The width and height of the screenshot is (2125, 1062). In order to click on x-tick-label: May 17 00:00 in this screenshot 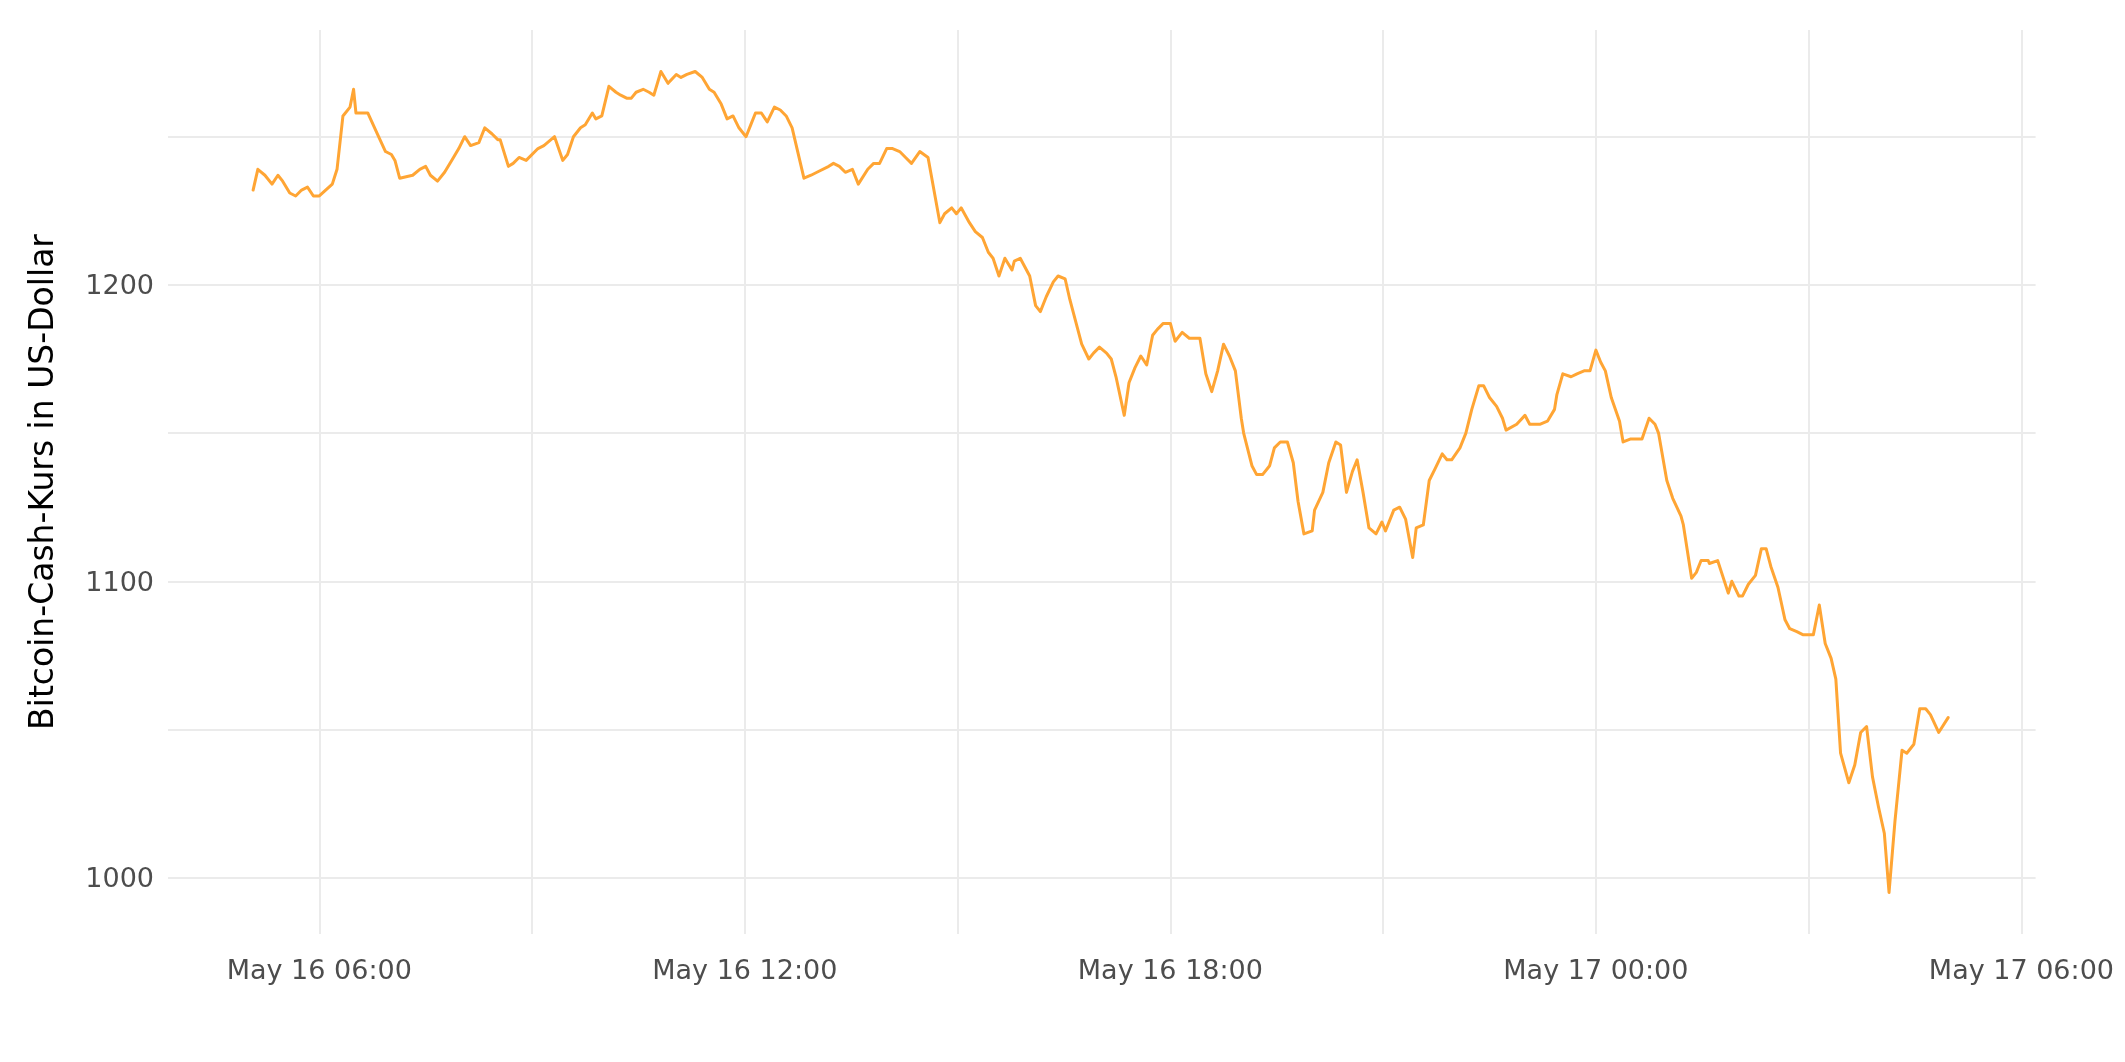, I will do `click(1596, 969)`.